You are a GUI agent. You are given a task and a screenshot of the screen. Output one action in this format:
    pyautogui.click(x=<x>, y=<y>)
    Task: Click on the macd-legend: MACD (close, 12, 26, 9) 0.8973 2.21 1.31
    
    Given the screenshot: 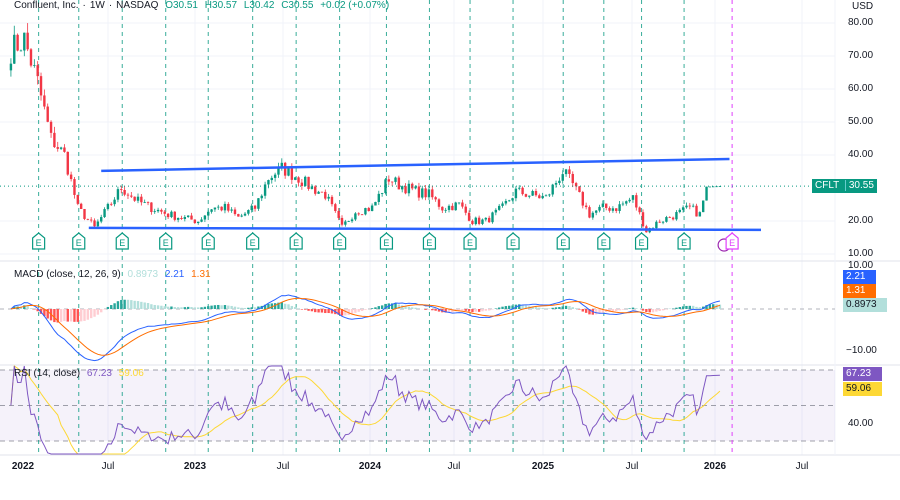 What is the action you would take?
    pyautogui.click(x=114, y=274)
    